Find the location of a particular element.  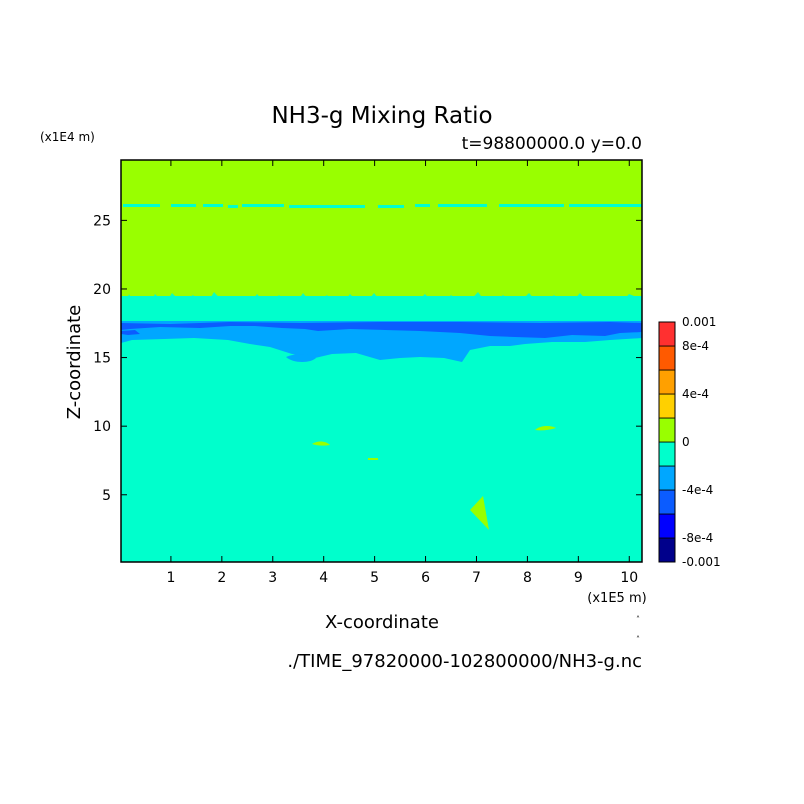

blue-layer-edge is located at coordinates (130, 332).